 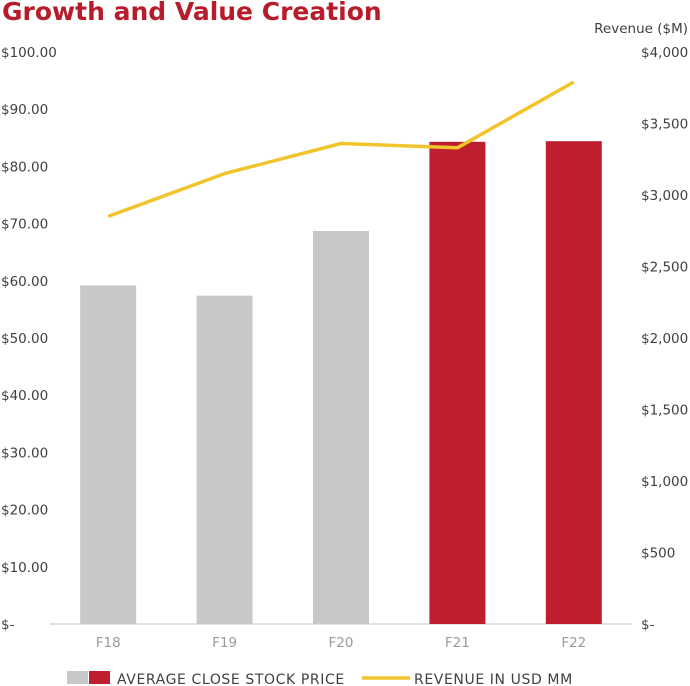 I want to click on x-axis-tick: F21, so click(x=457, y=643).